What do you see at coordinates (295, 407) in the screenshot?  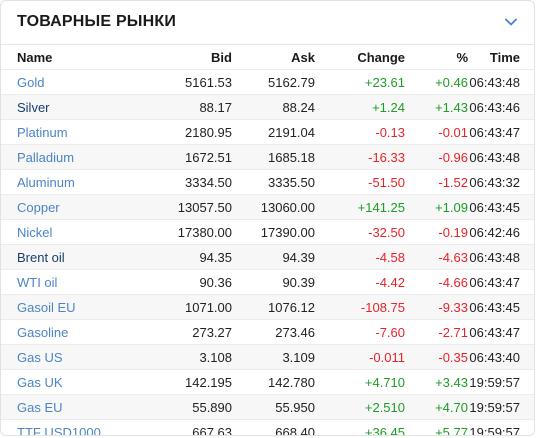 I see `ask-cell: 55.950` at bounding box center [295, 407].